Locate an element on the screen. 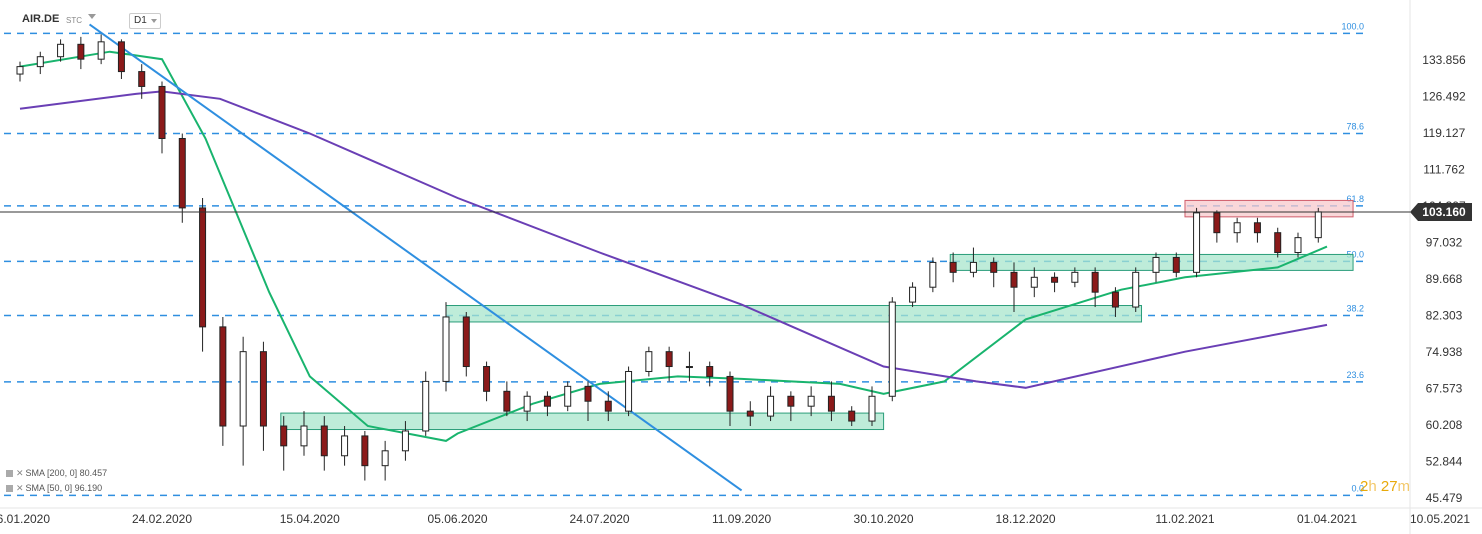 The image size is (1482, 534). fib-level-label: 61.8 is located at coordinates (1355, 199).